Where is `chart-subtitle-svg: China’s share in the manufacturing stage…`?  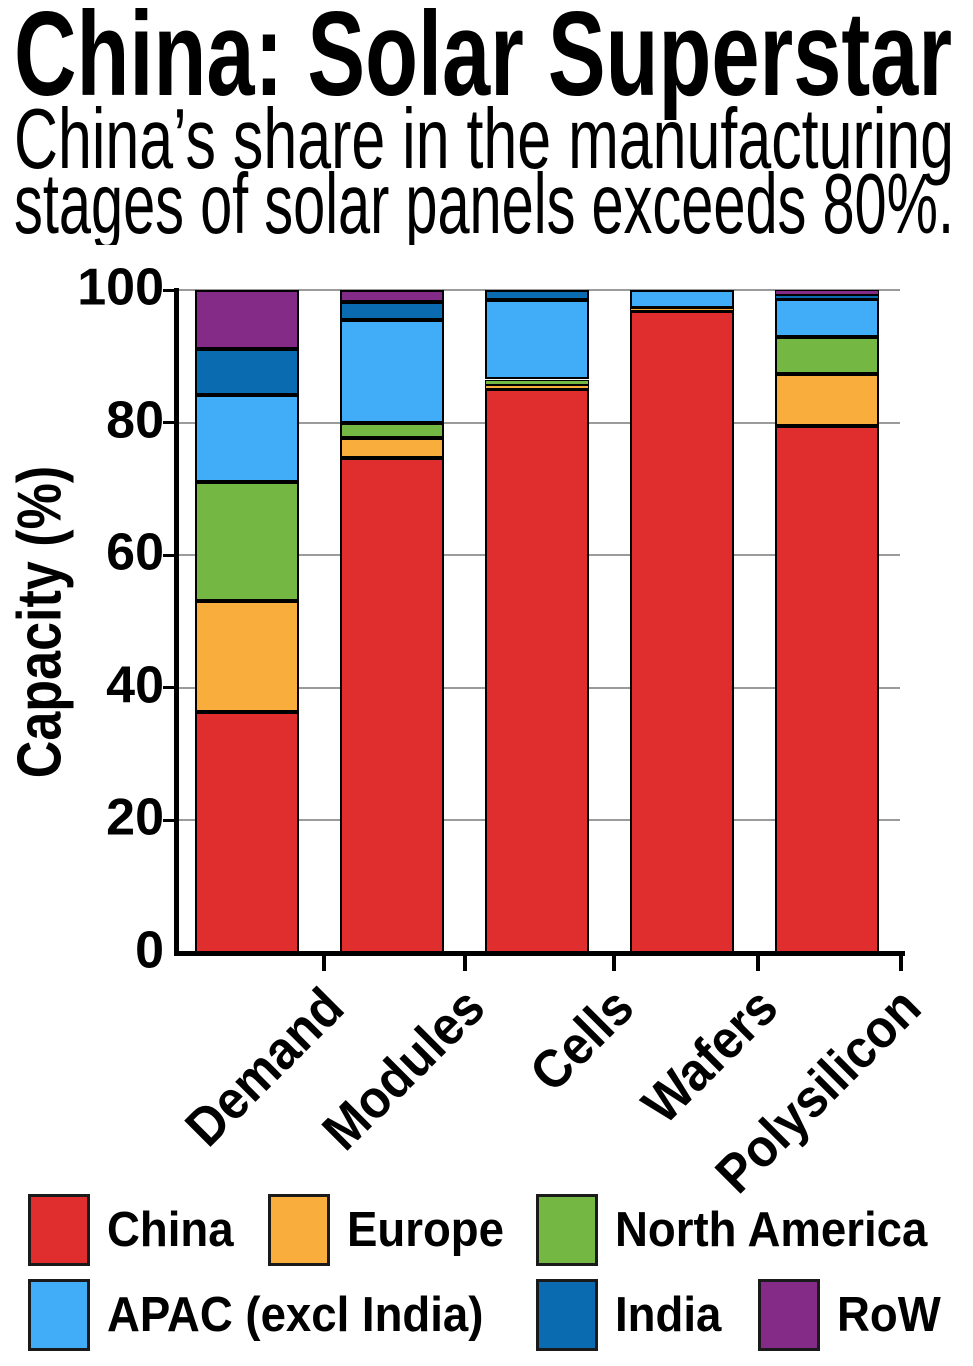
chart-subtitle-svg: China’s share in the manufacturing stage… is located at coordinates (484, 172).